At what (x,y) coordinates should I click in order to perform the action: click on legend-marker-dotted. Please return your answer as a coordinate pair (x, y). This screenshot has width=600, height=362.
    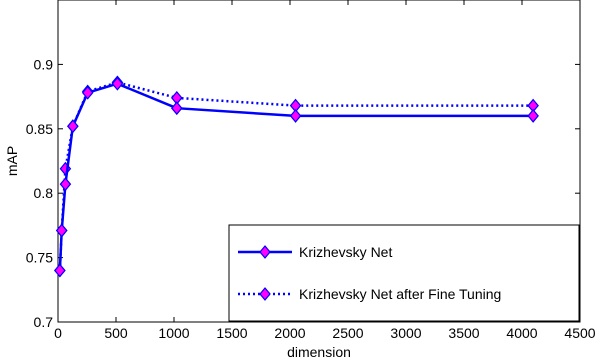
    Looking at the image, I should click on (265, 294).